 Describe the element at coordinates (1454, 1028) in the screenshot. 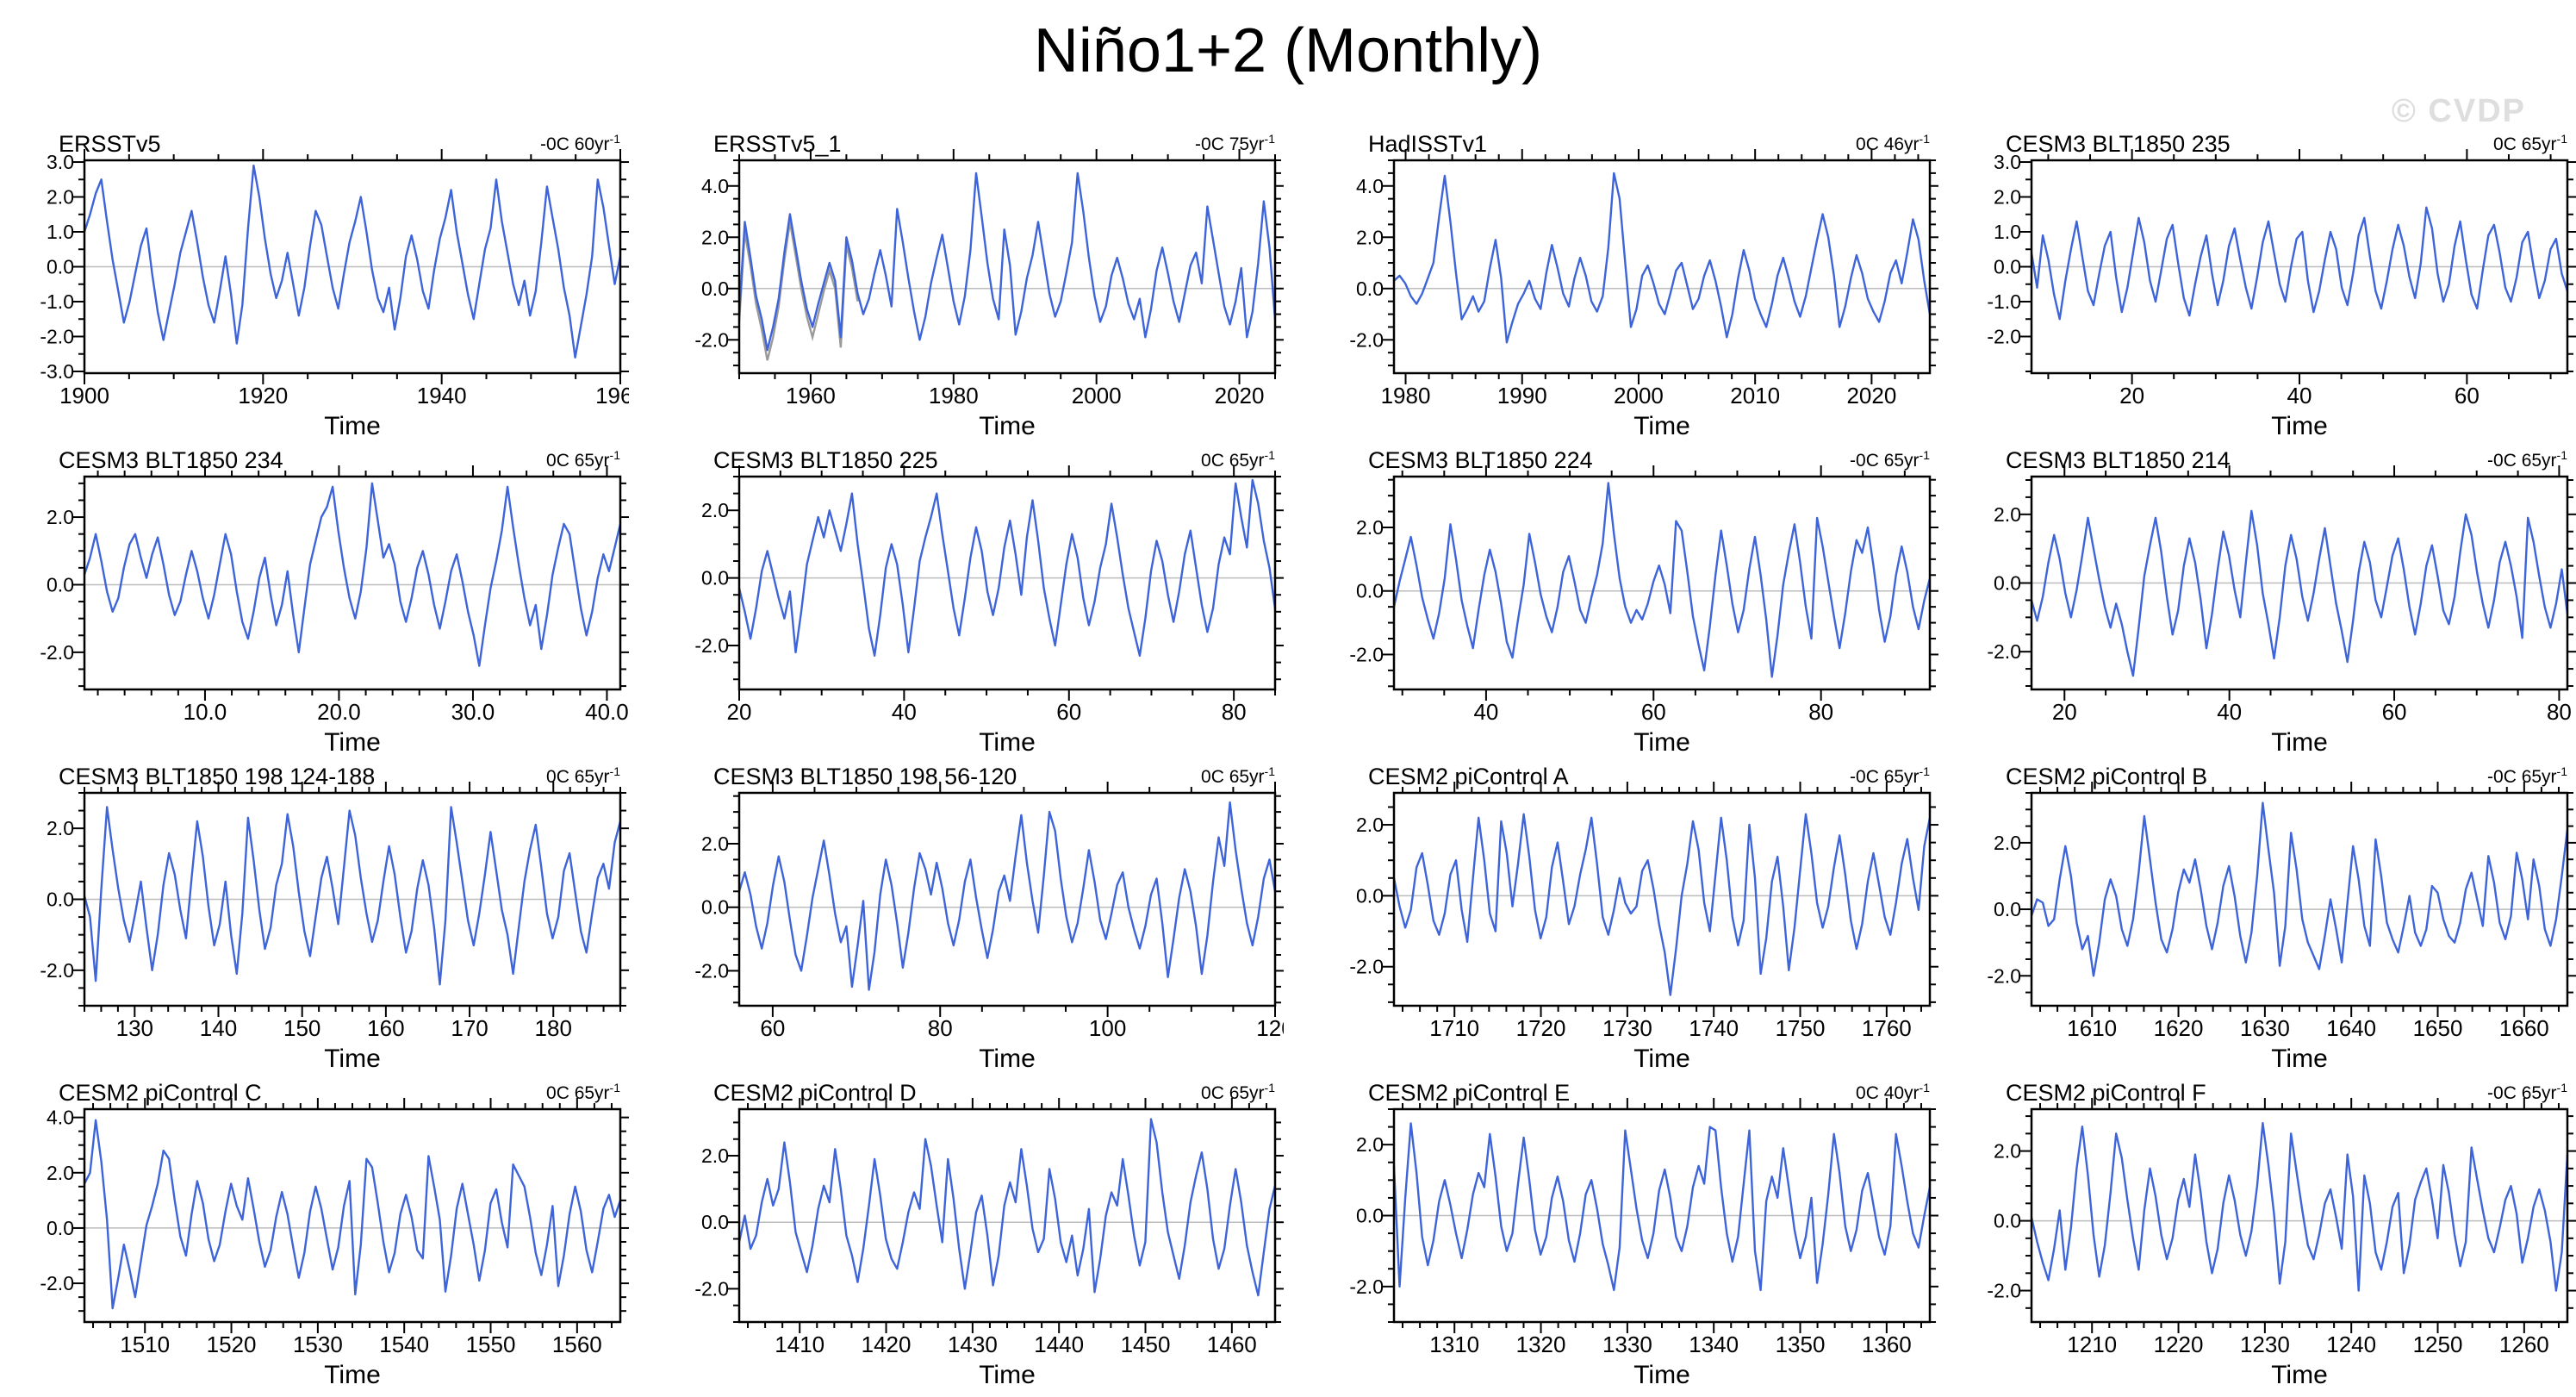

I see `svg-text: 1710` at that location.